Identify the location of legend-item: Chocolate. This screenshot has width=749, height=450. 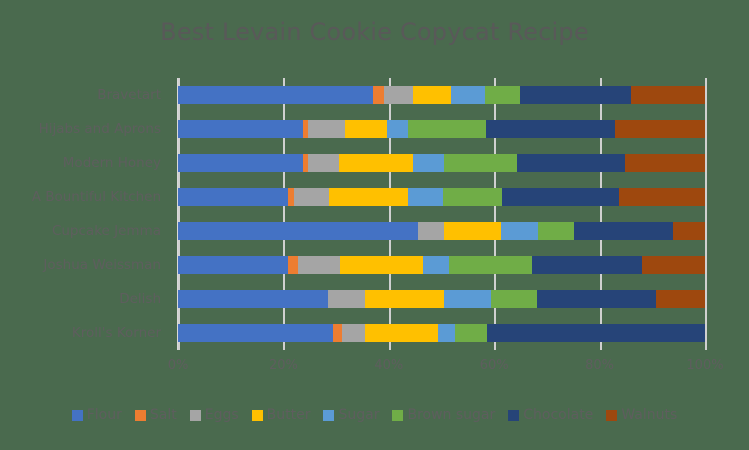
(550, 415).